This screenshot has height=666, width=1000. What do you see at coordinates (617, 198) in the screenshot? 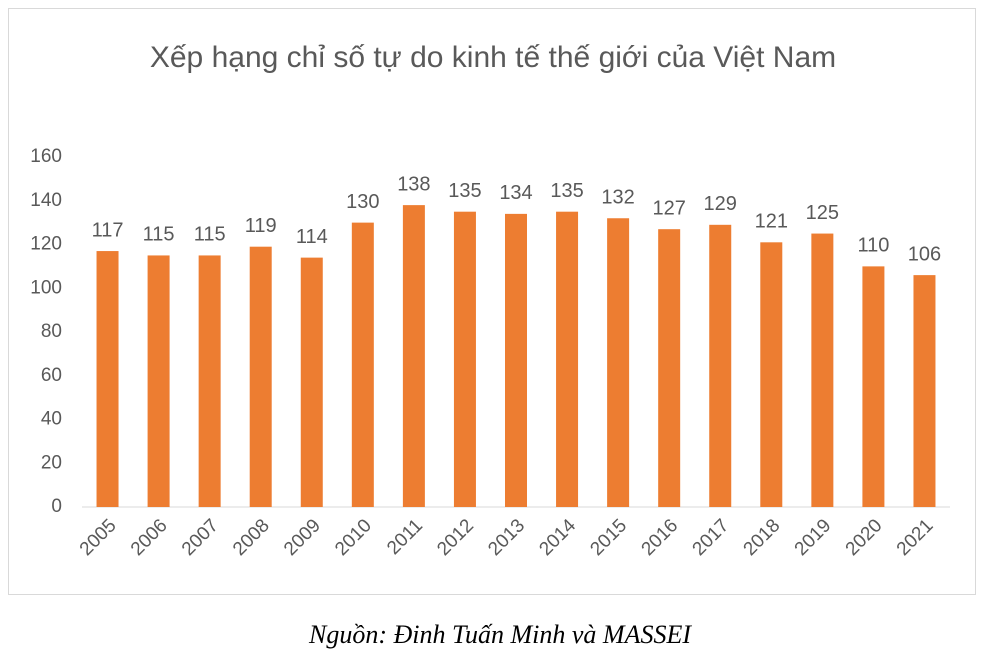
I see `value-label: 132` at bounding box center [617, 198].